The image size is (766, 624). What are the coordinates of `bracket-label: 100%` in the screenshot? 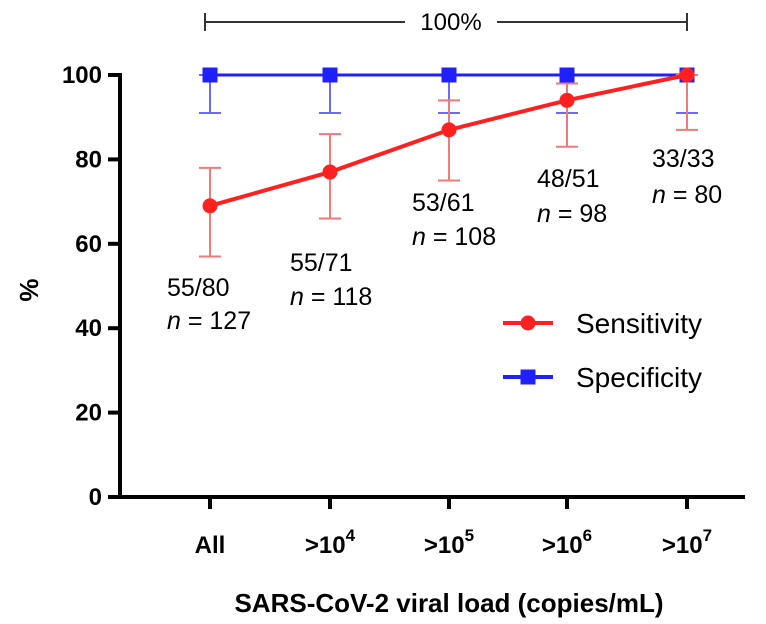 It's located at (450, 22).